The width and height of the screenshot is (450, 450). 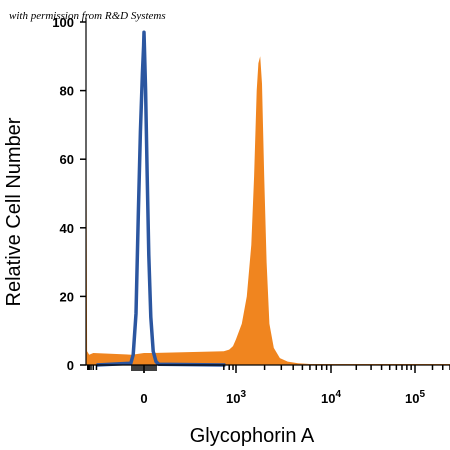 I want to click on y-axis-ticks: 0 20 40 60 80 100, so click(x=69, y=194).